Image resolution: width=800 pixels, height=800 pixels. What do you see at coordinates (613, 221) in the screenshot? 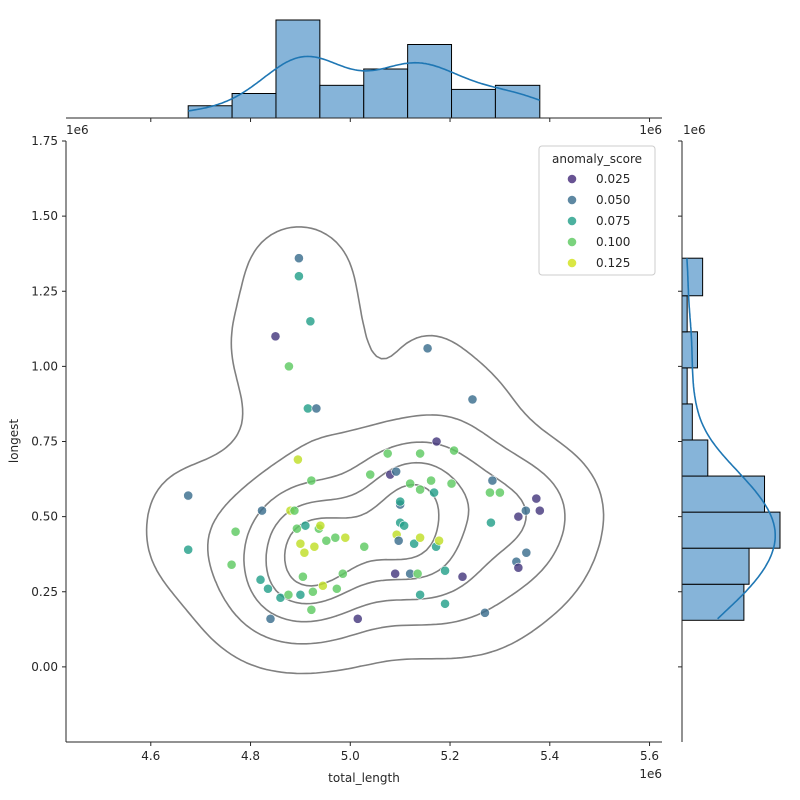
I see `legend-label: 0.075` at bounding box center [613, 221].